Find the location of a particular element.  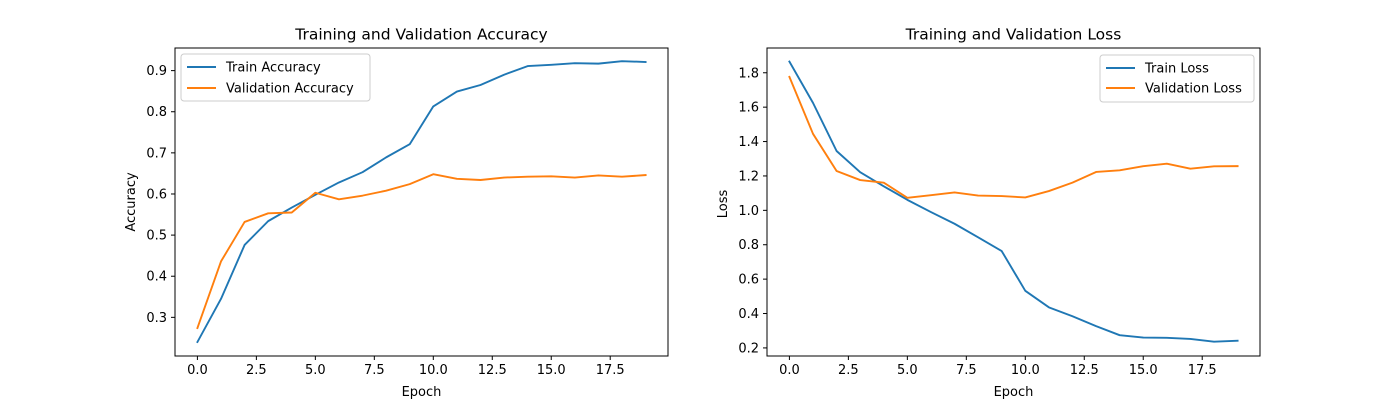

y-tick-label: 1.2 is located at coordinates (748, 176).